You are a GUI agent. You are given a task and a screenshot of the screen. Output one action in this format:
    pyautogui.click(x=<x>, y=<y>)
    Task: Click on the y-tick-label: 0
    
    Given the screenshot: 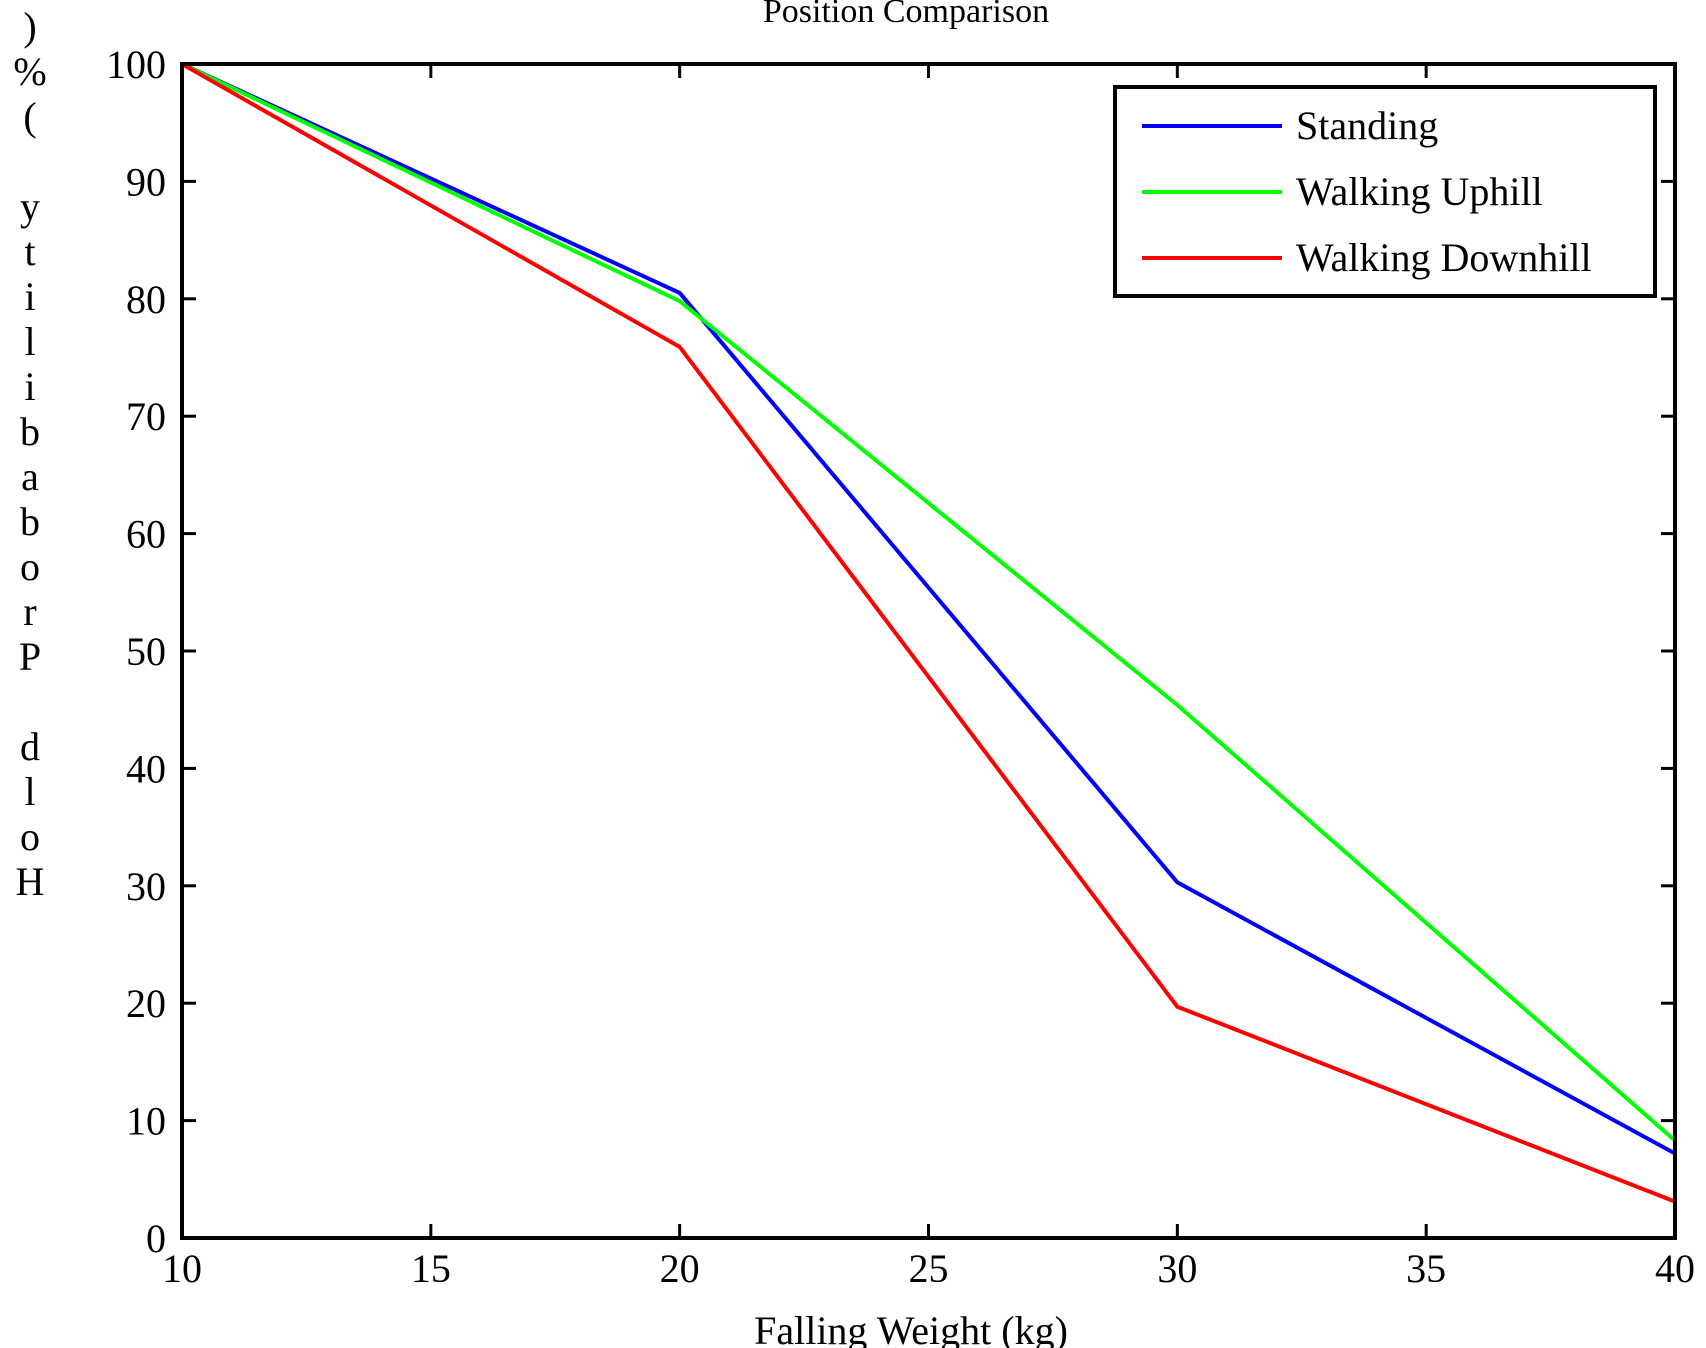 What is the action you would take?
    pyautogui.click(x=156, y=1238)
    